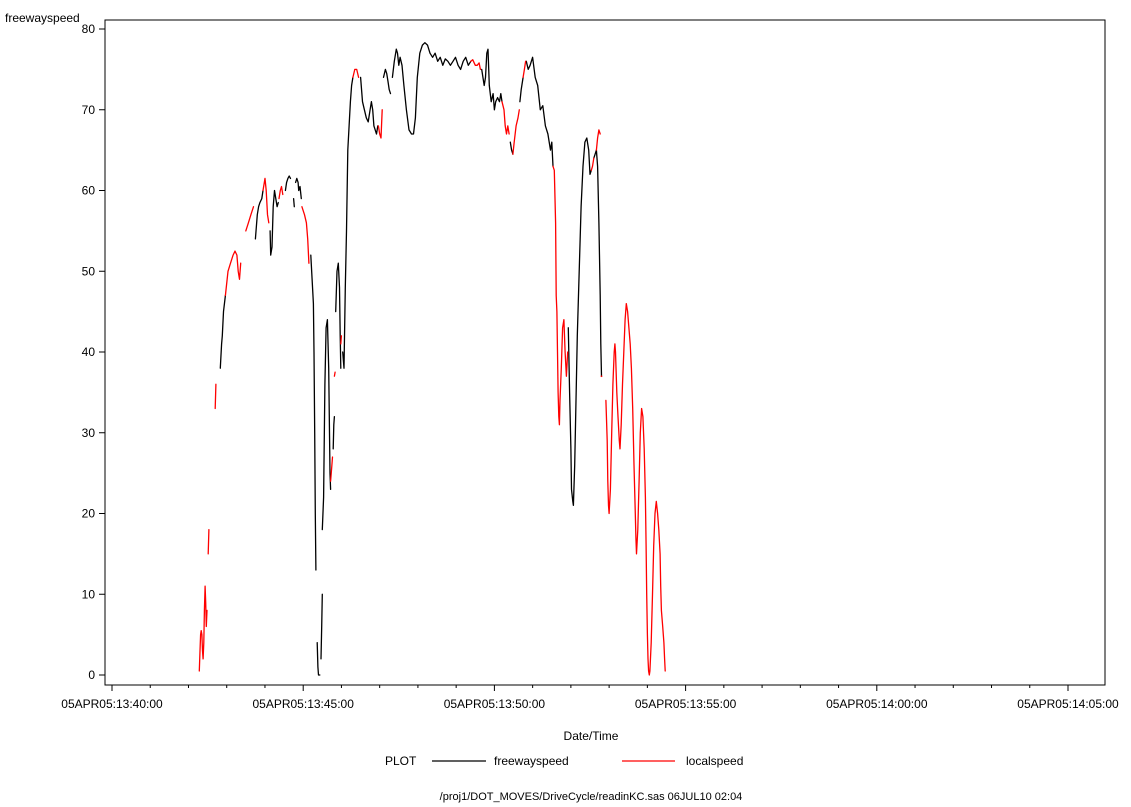 This screenshot has width=1131, height=807. Describe the element at coordinates (89, 191) in the screenshot. I see `y-tick-label: 60` at that location.